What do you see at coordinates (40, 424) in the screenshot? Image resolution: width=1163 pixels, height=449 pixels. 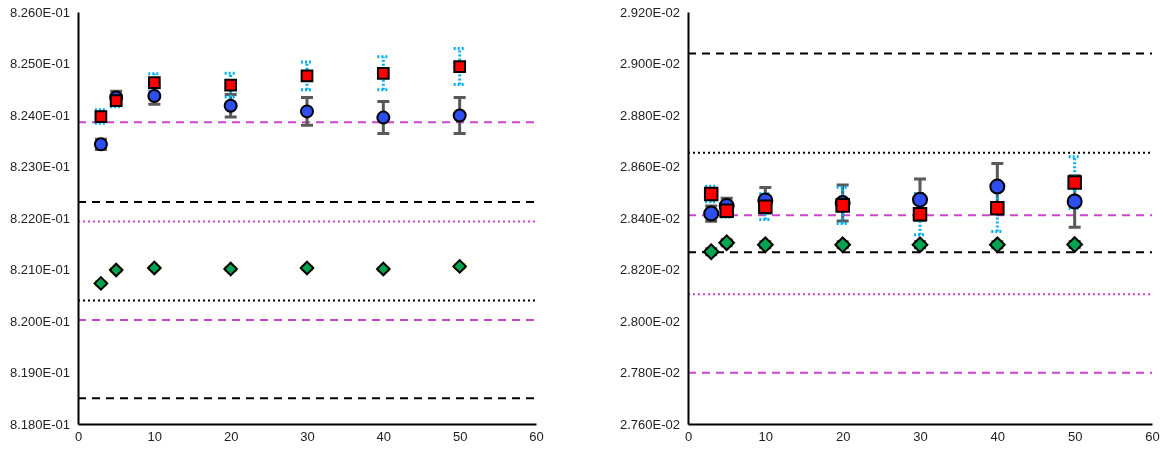 I see `y-tick-label: 8.180E-01` at bounding box center [40, 424].